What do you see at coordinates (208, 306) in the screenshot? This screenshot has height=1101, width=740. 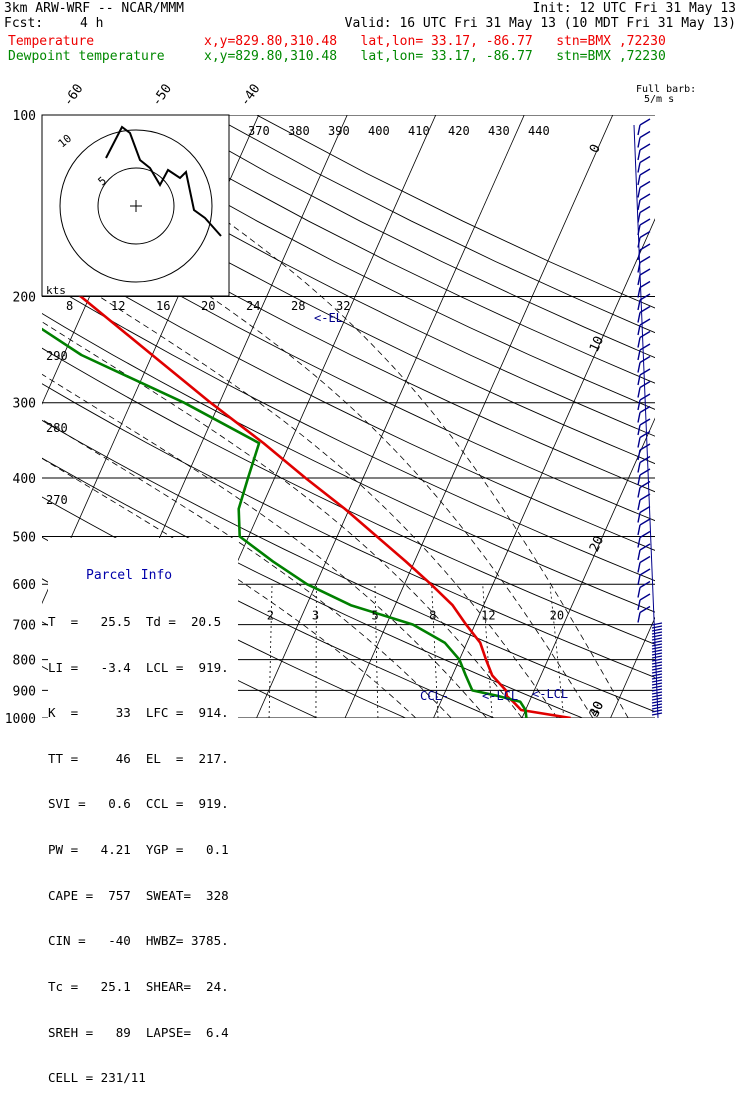 I see `hodograph-xtick: 20` at bounding box center [208, 306].